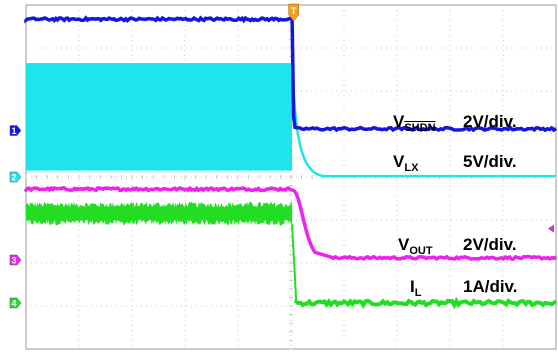 Image resolution: width=558 pixels, height=352 pixels. I want to click on ch2-ground-marker, so click(15, 177).